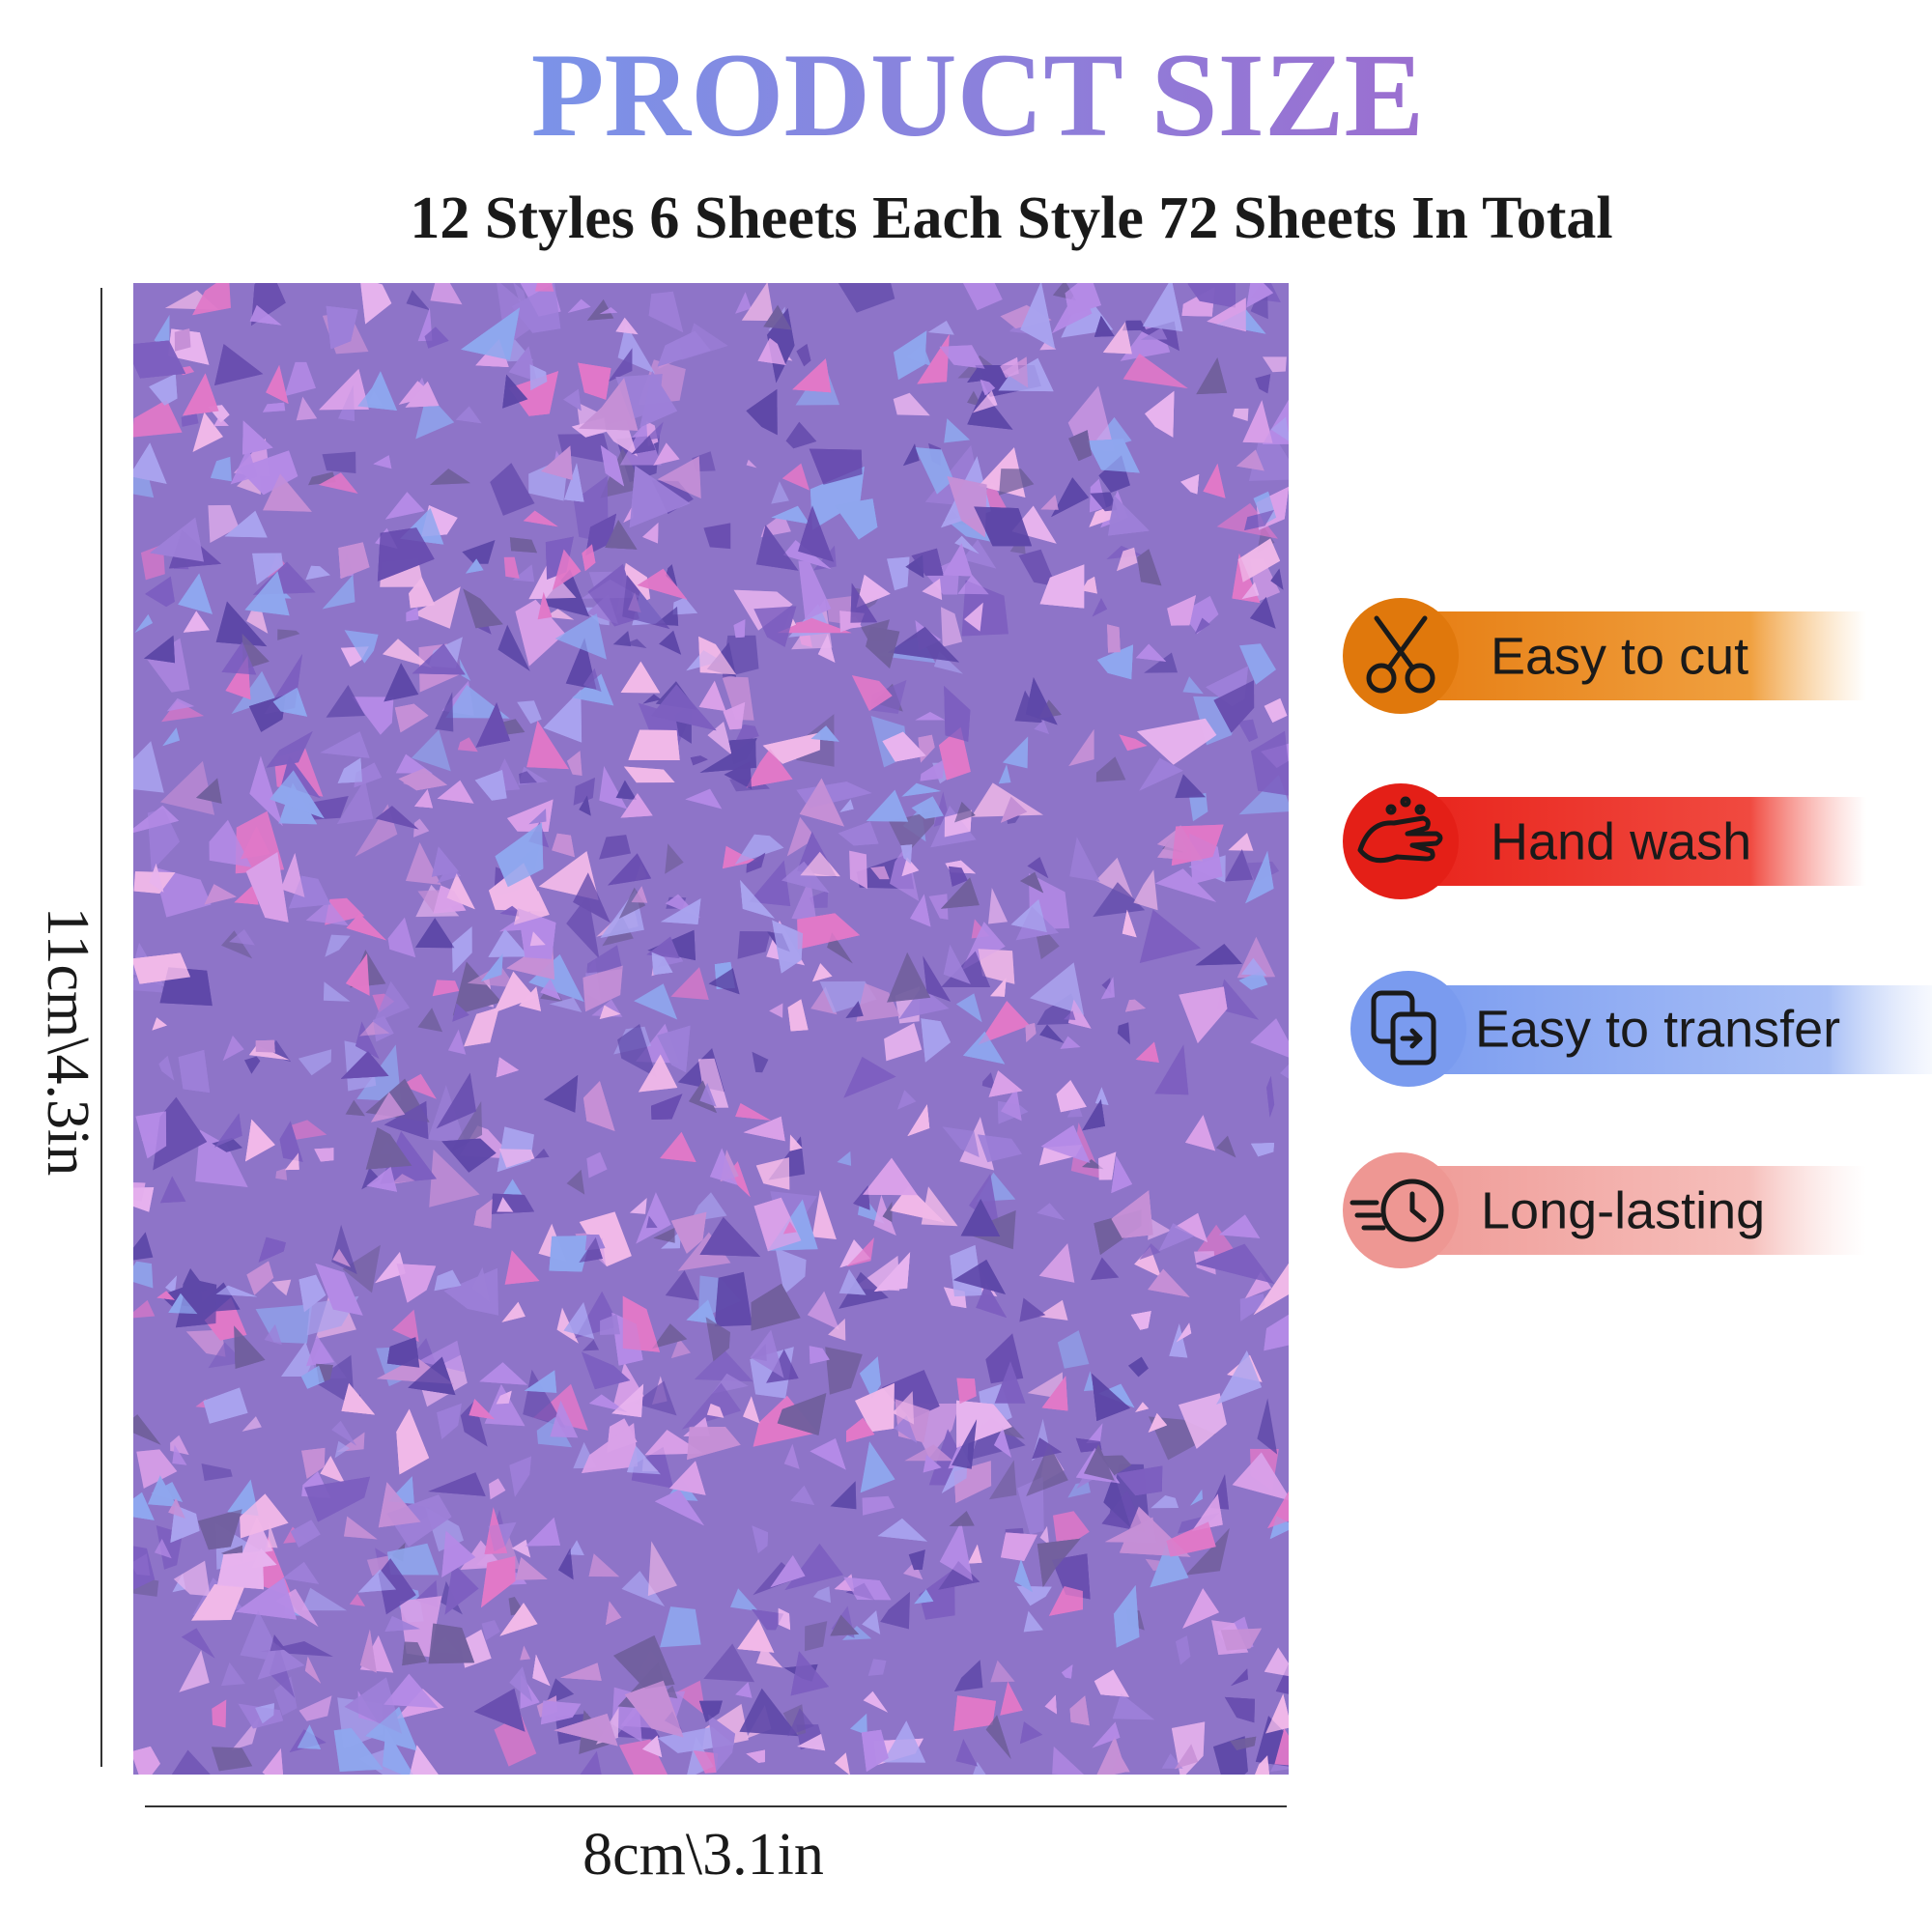 The width and height of the screenshot is (1932, 1932). I want to click on feature-label: Hand wash, so click(1621, 841).